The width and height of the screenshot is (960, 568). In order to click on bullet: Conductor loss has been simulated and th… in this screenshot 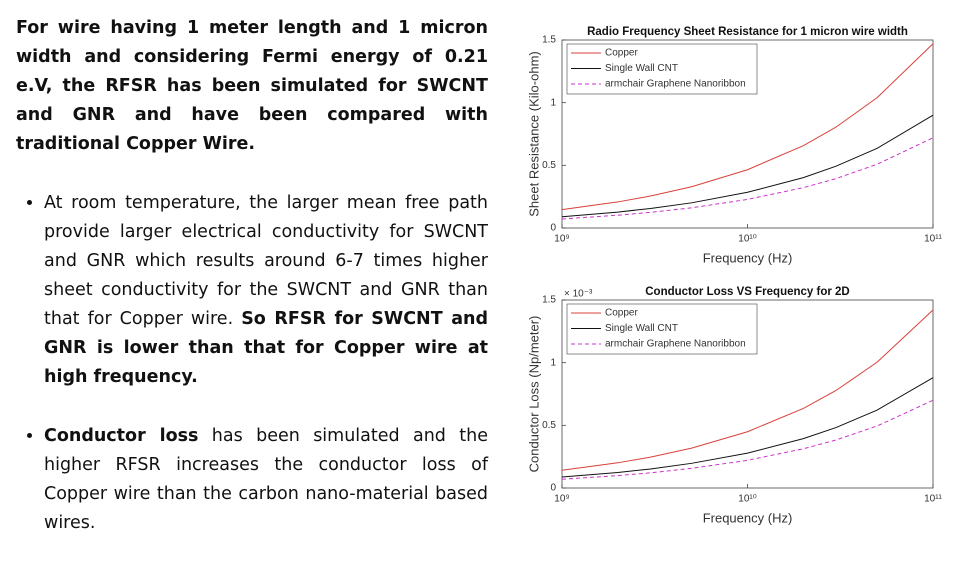, I will do `click(266, 480)`.